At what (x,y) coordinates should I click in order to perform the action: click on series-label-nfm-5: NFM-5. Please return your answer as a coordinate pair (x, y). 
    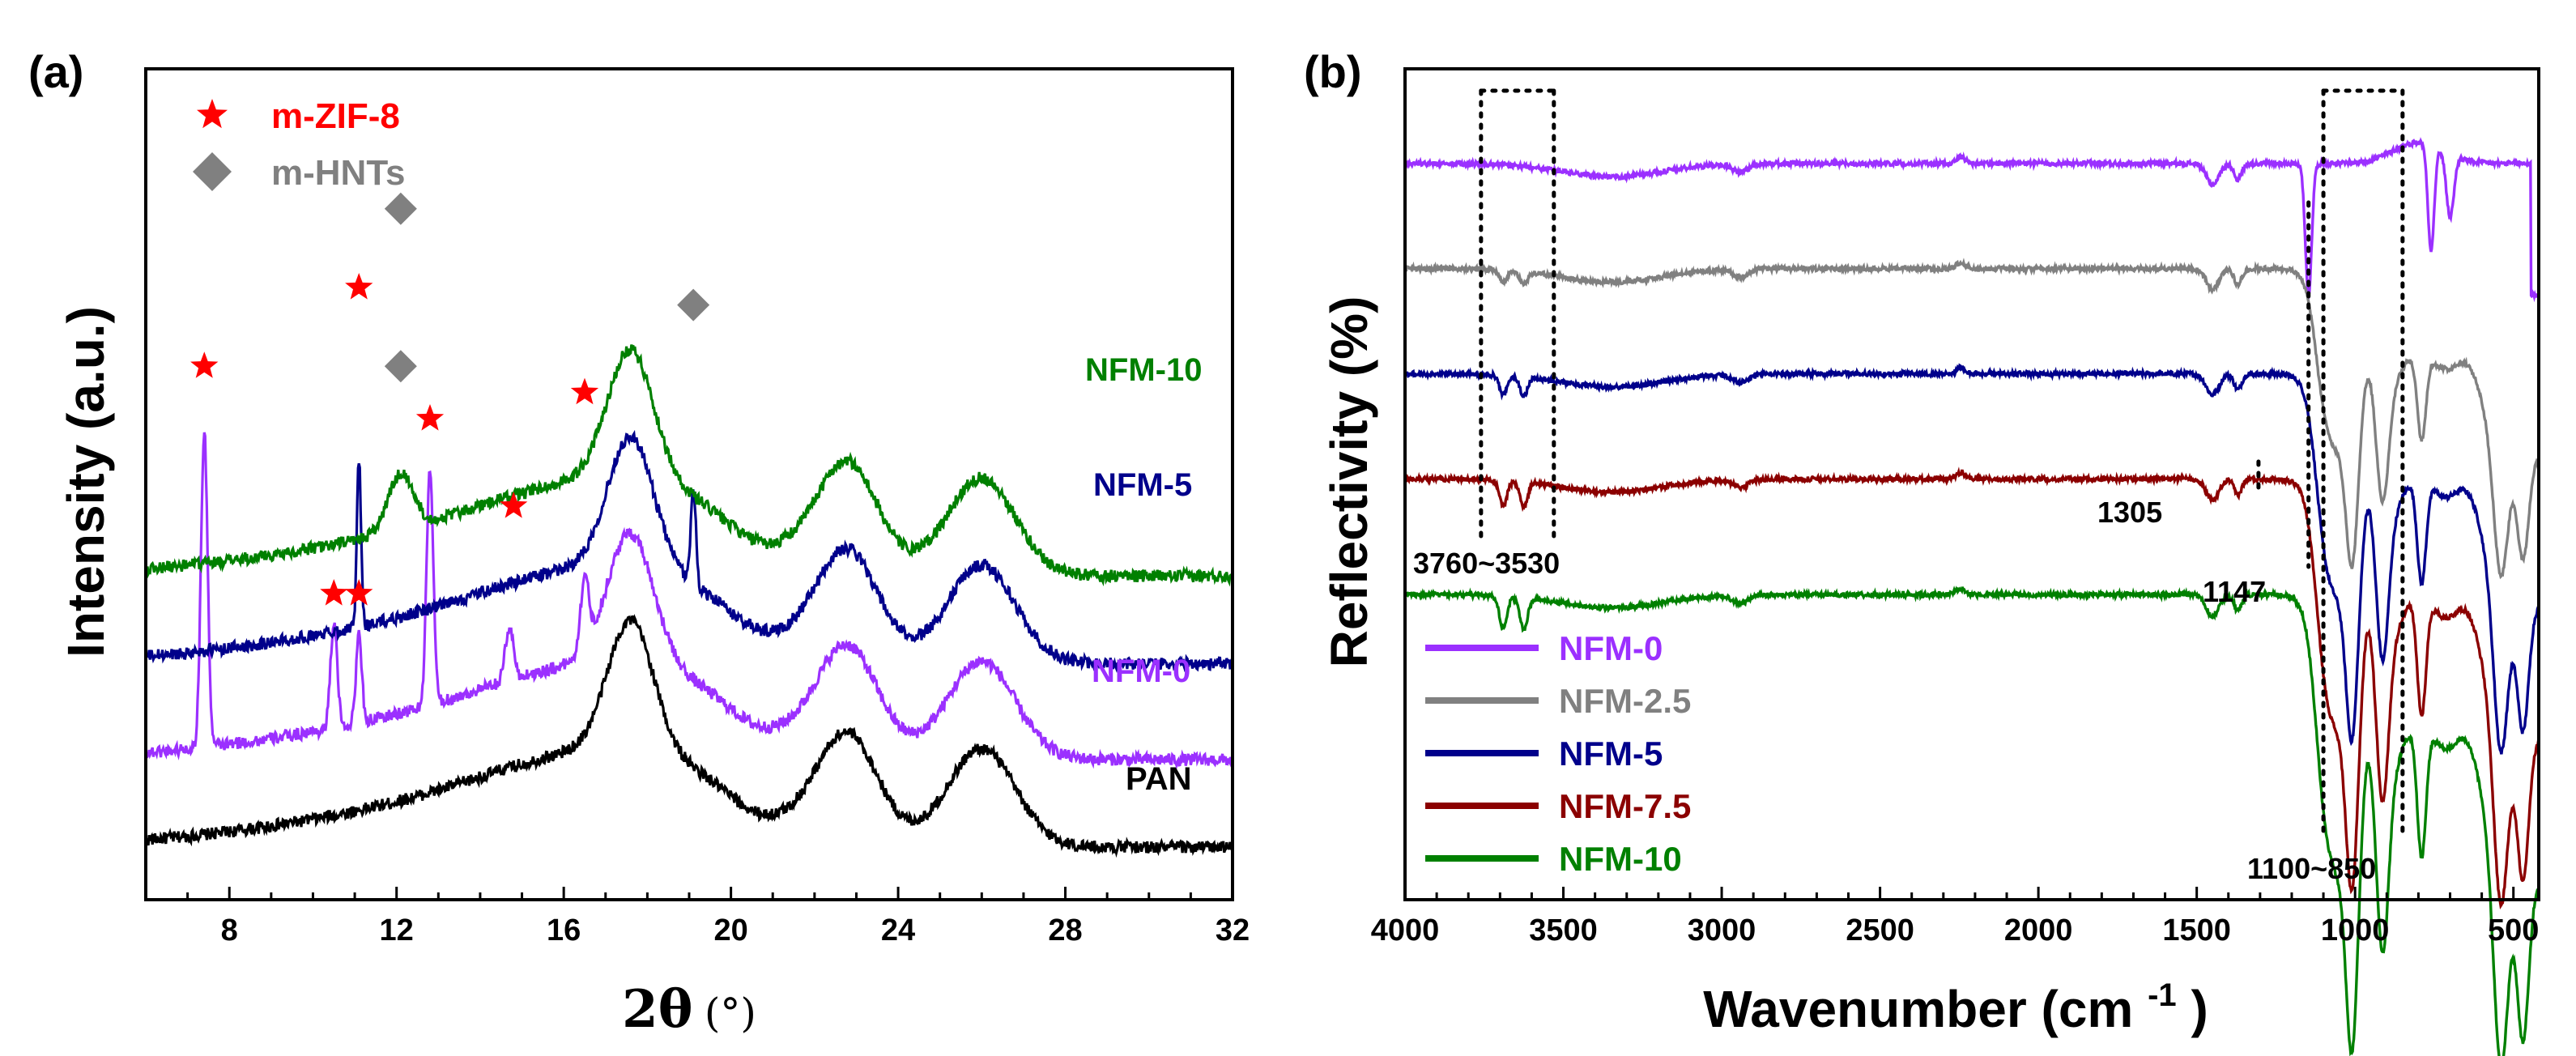
    Looking at the image, I should click on (1142, 485).